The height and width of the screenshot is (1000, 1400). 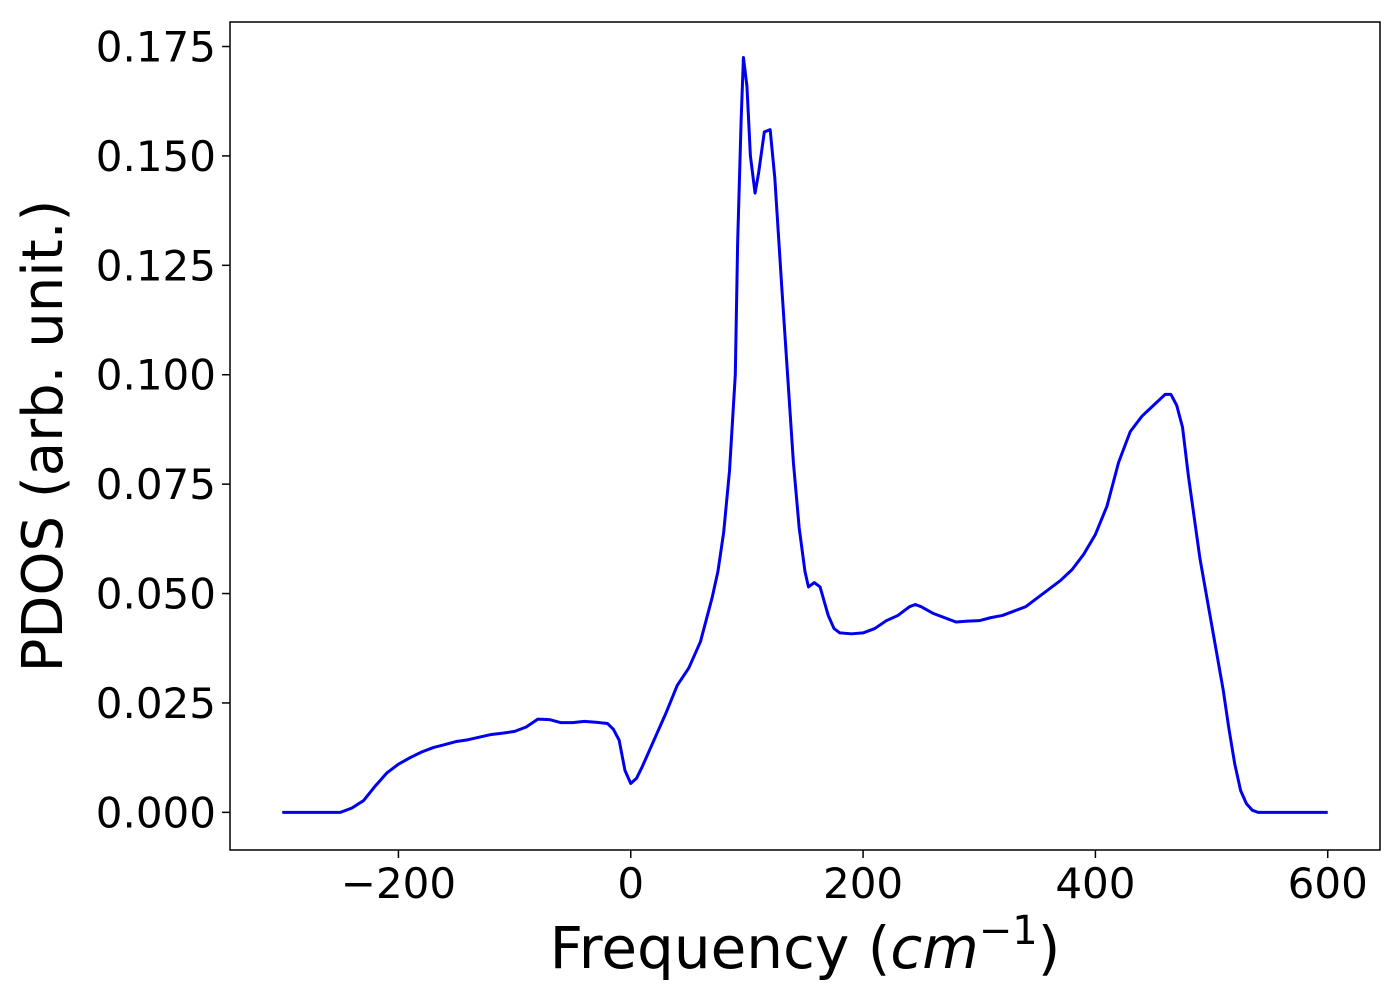 I want to click on x-tick-label: 400, so click(x=1095, y=883).